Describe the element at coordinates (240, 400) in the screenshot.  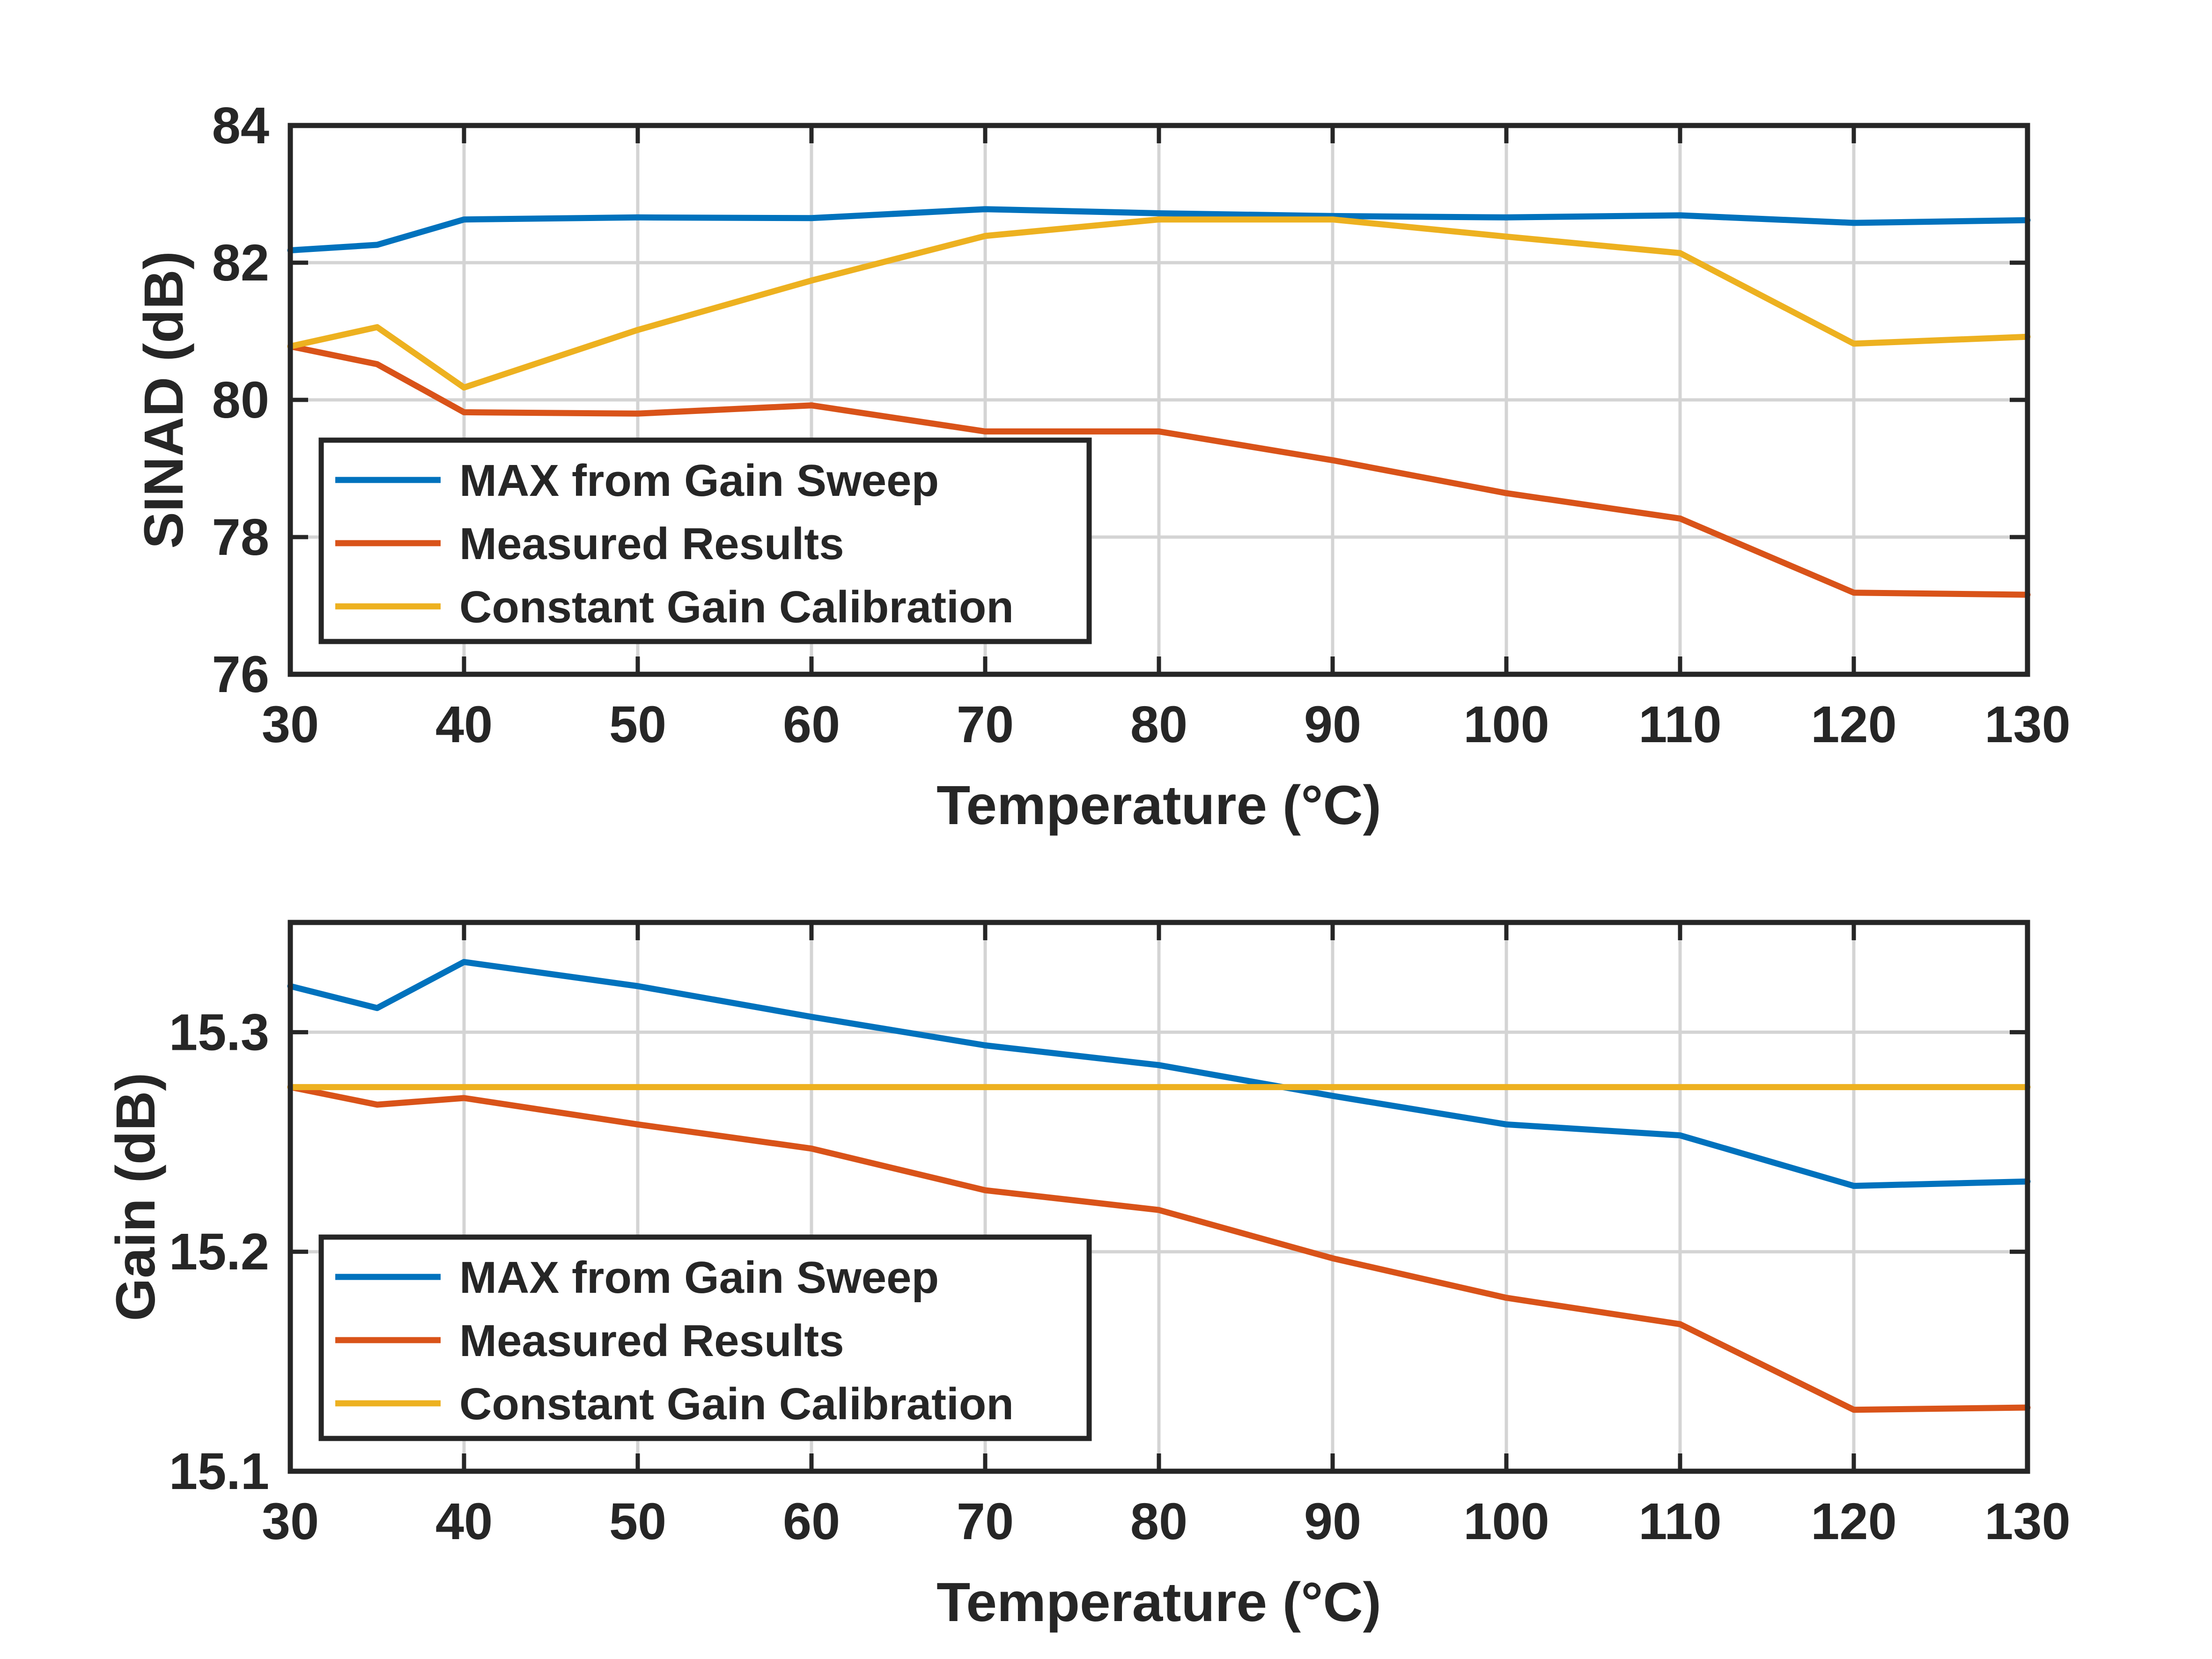
I see `y-tick-label: 80` at that location.